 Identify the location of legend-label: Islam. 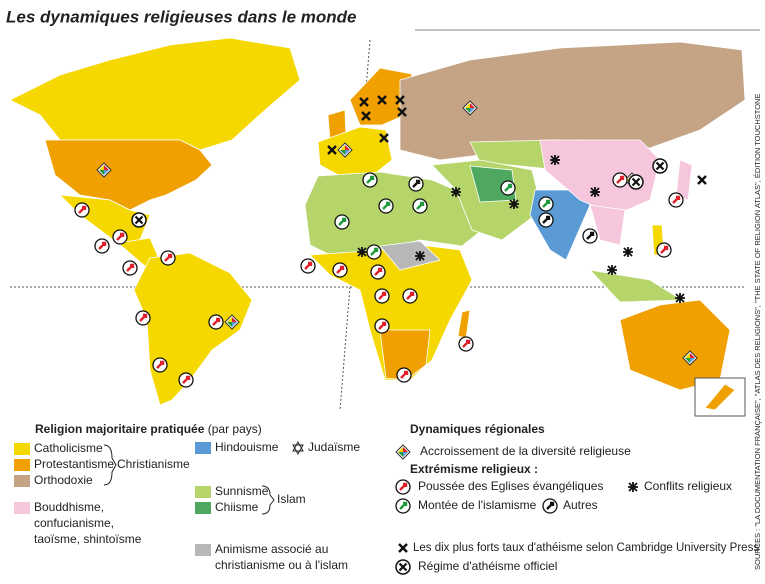
(291, 499).